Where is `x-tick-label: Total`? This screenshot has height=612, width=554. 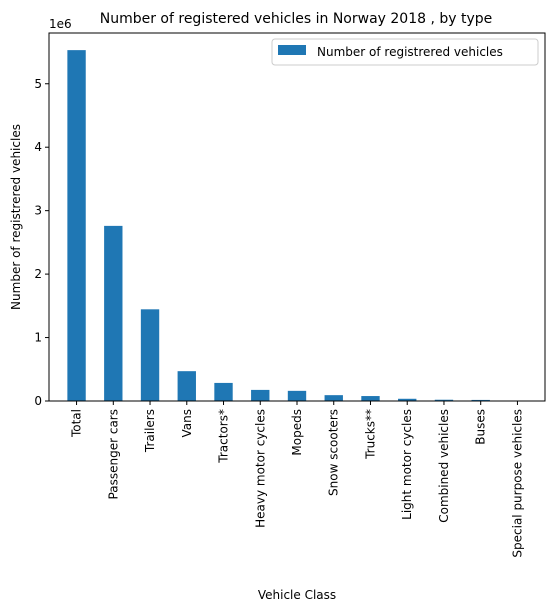
x-tick-label: Total is located at coordinates (77, 423).